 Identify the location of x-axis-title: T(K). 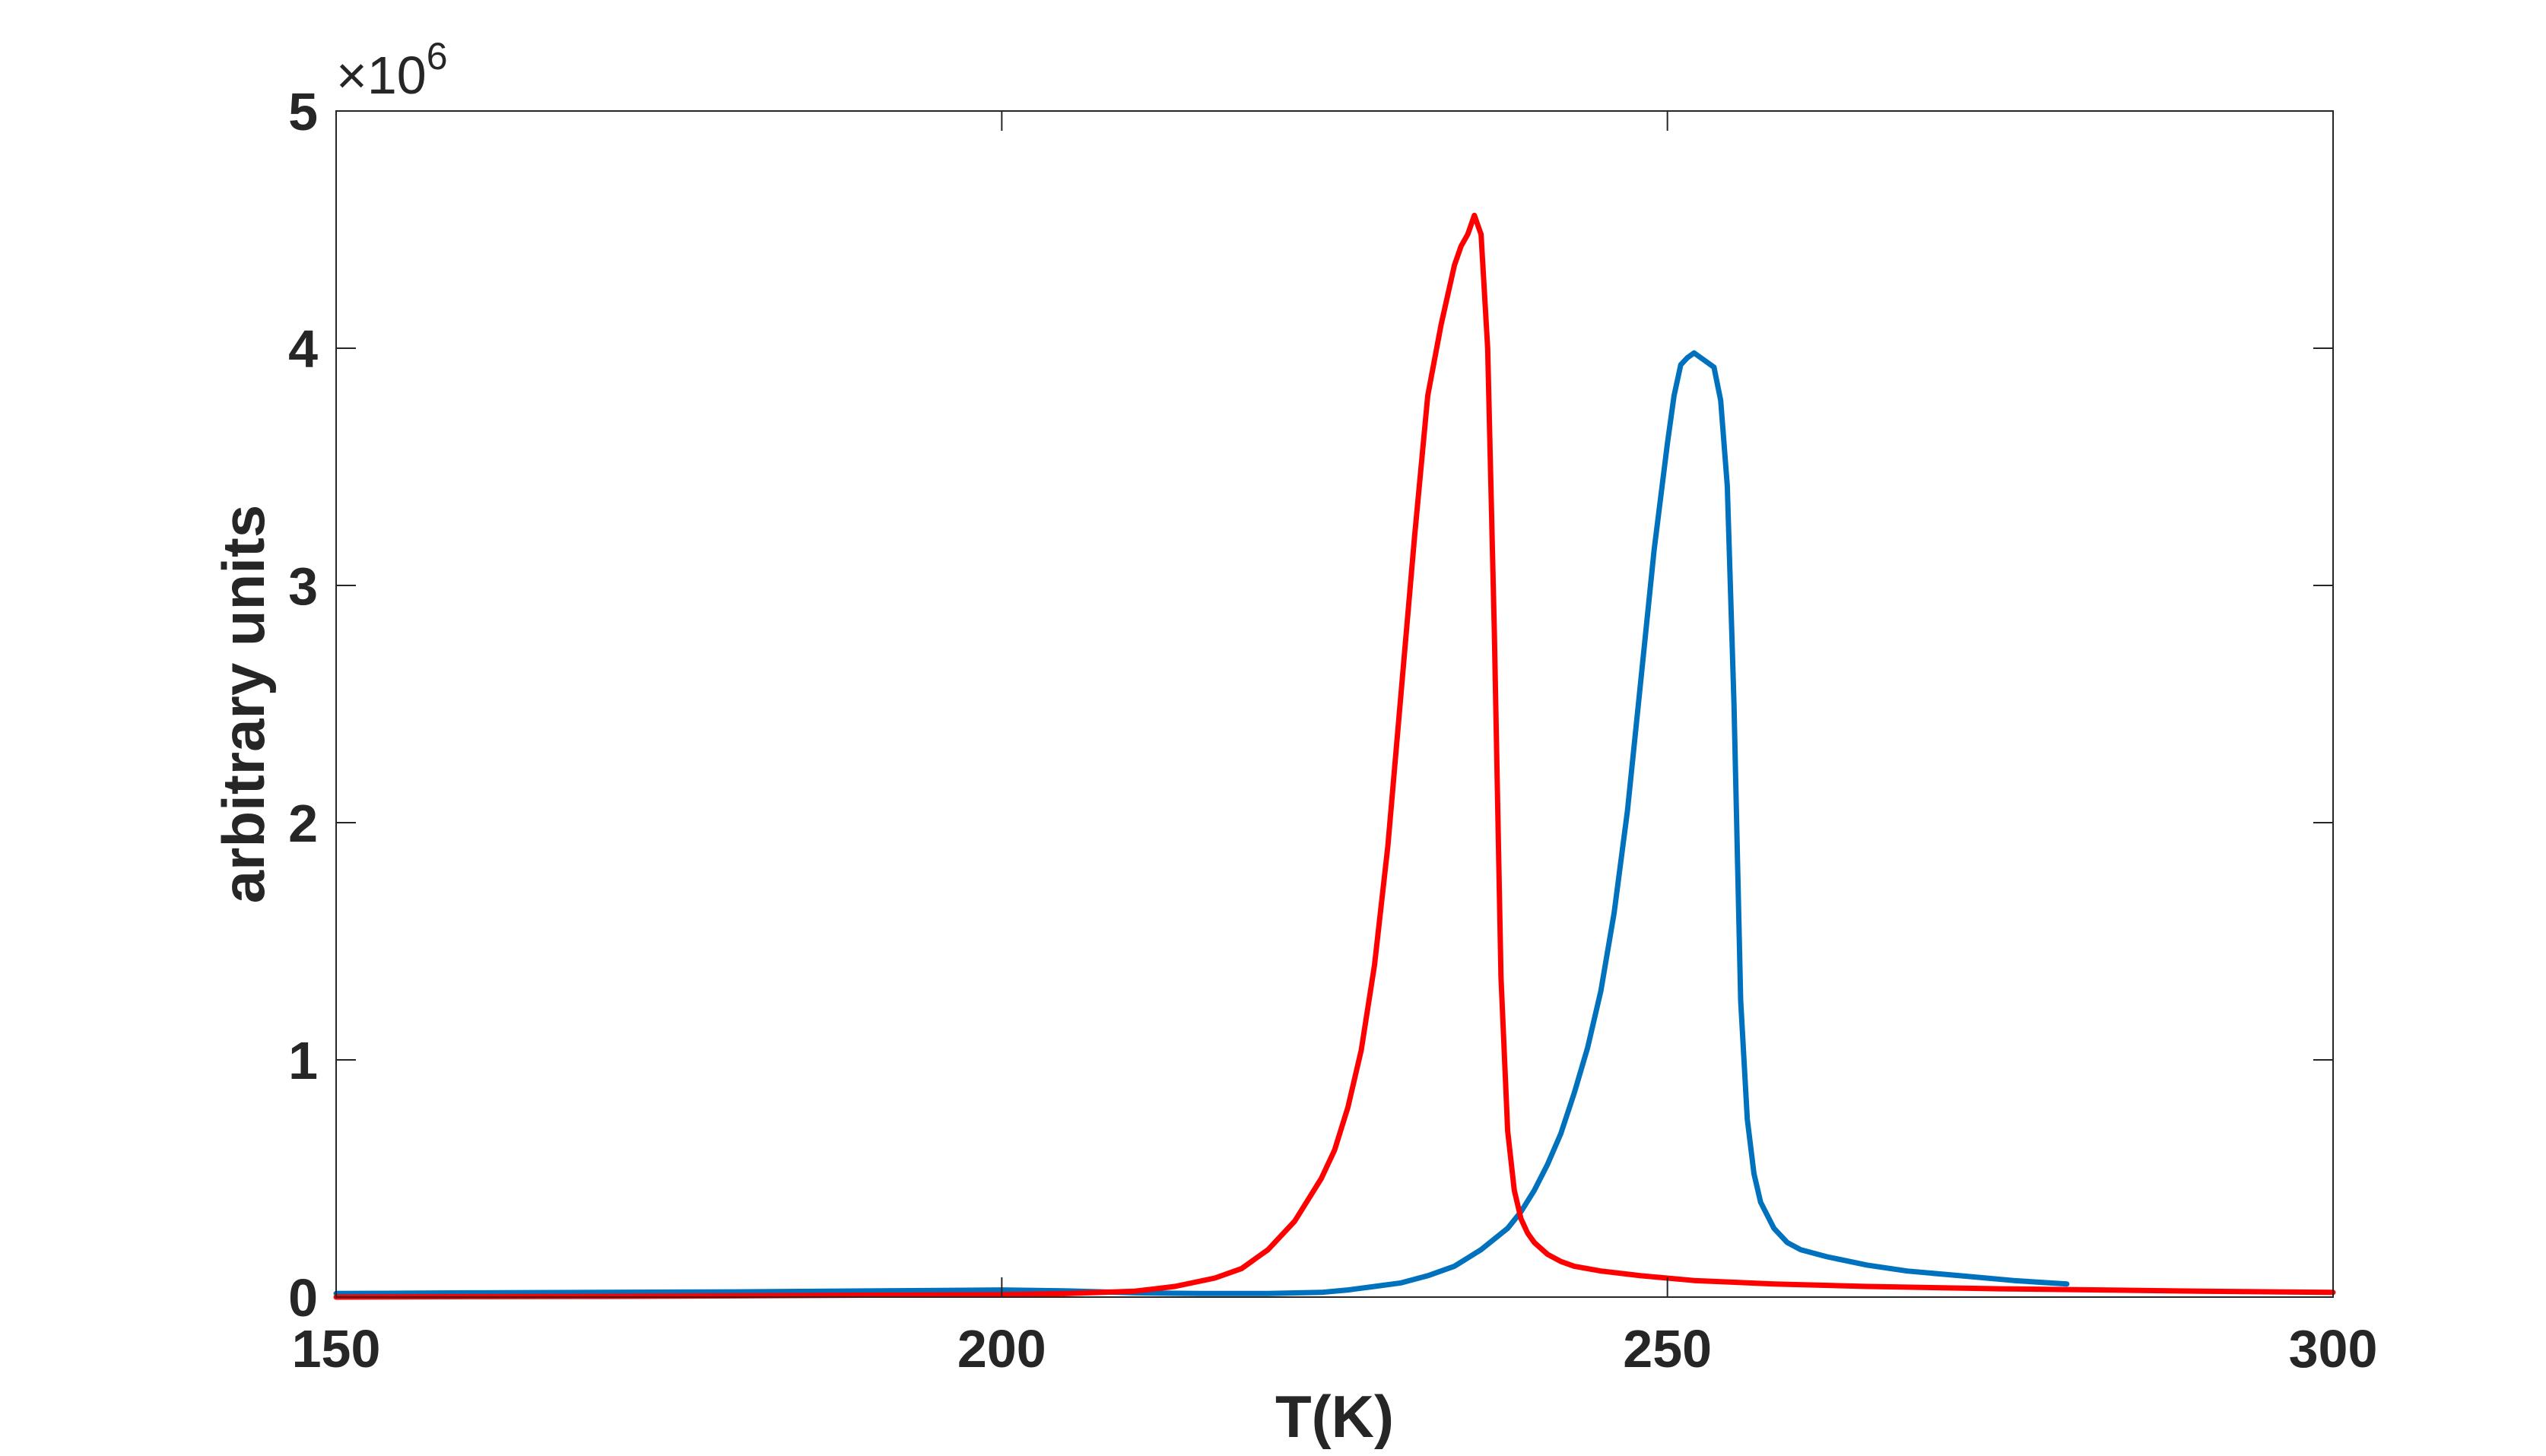
(1334, 1416).